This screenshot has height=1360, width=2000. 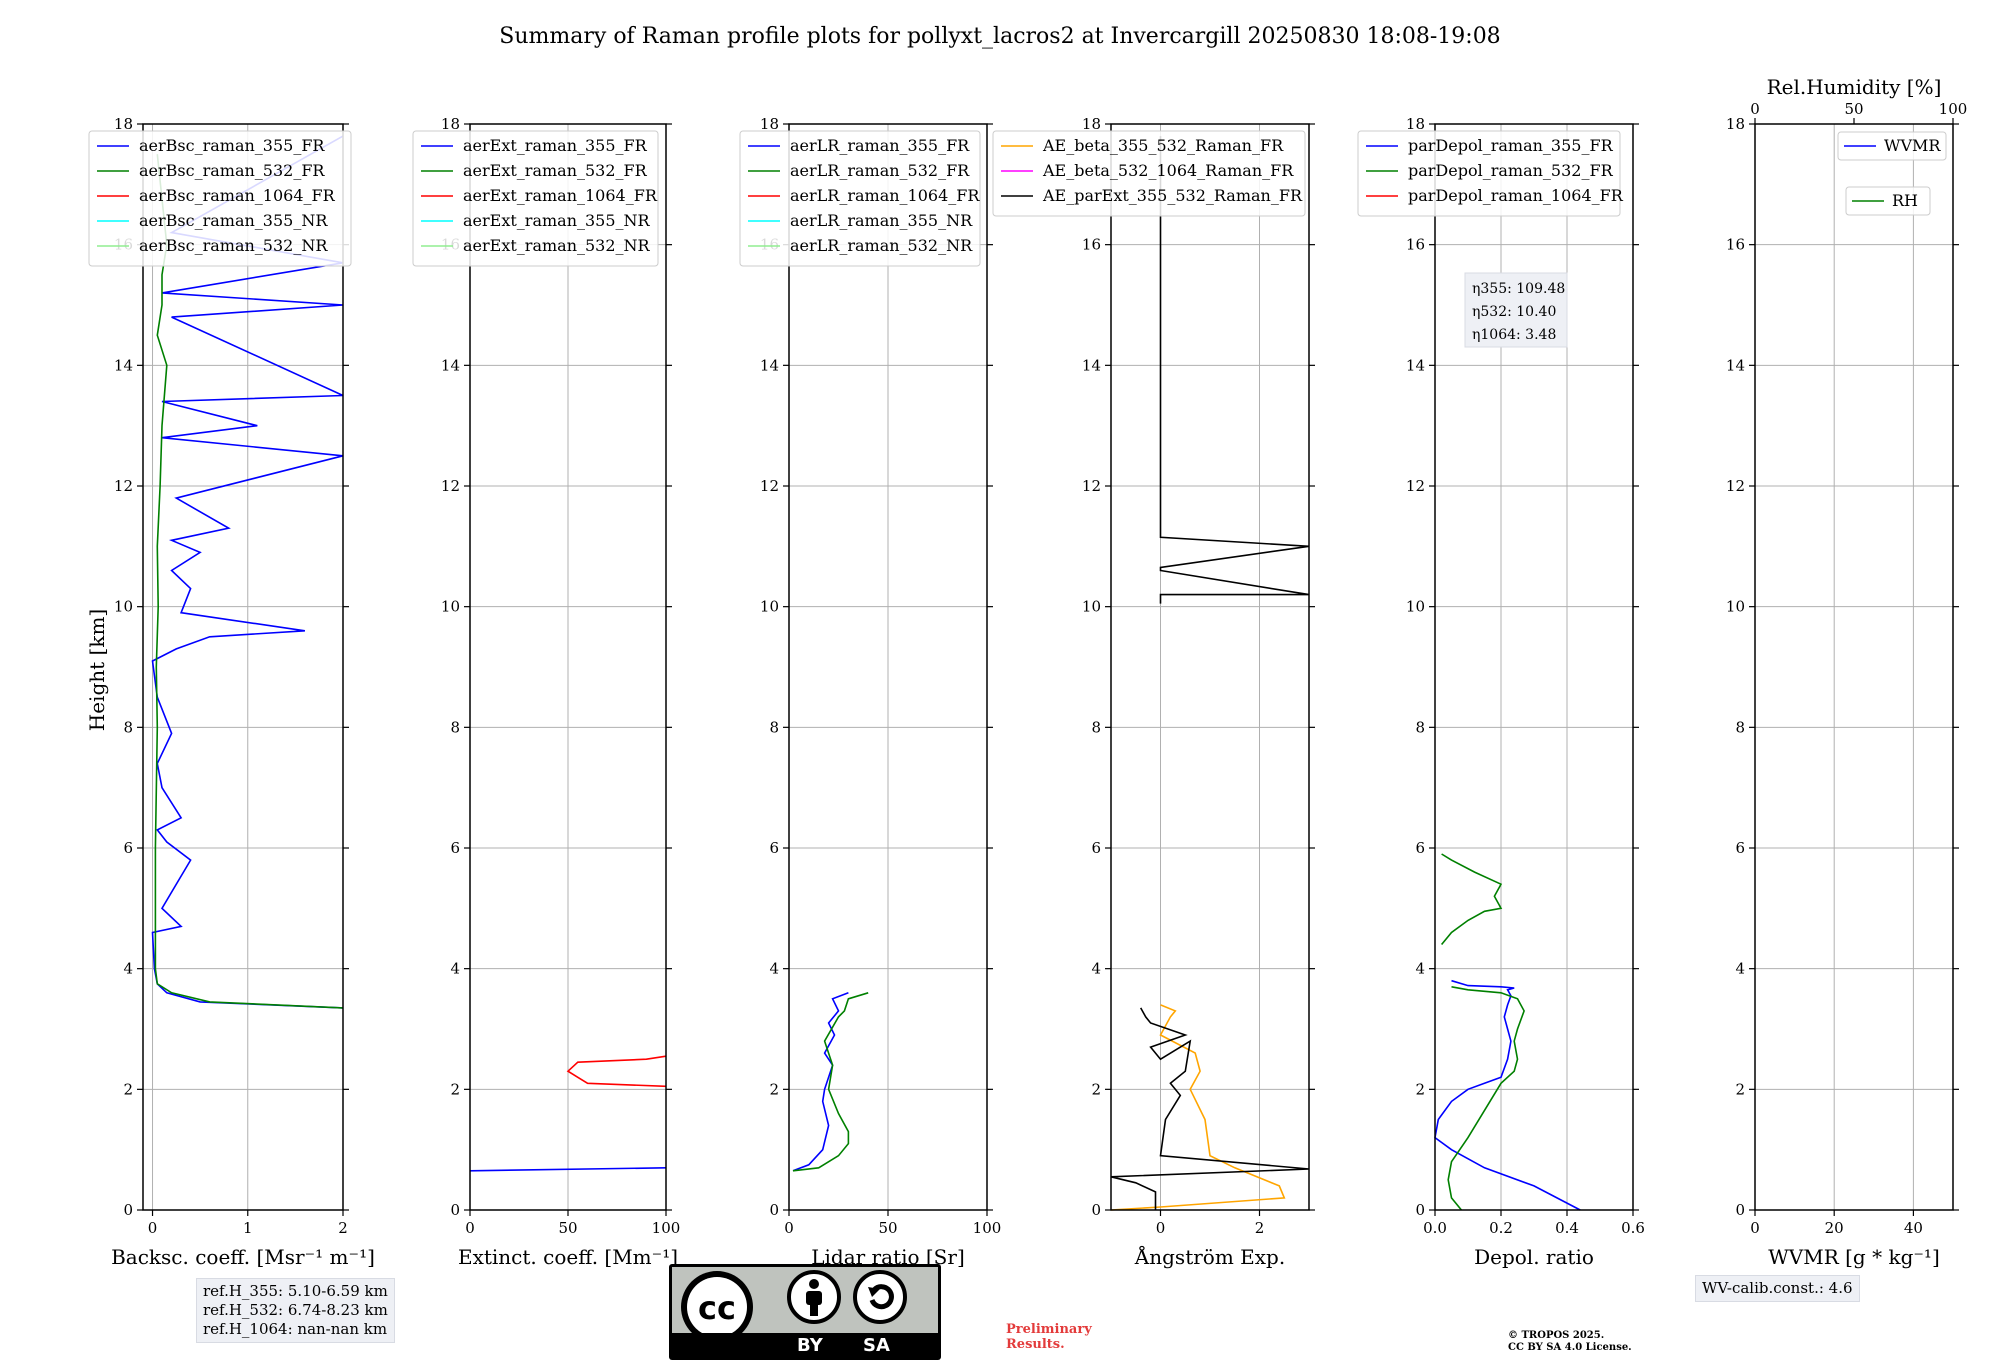 What do you see at coordinates (1511, 145) in the screenshot?
I see `legend-entry: parDepol_raman_355_FR` at bounding box center [1511, 145].